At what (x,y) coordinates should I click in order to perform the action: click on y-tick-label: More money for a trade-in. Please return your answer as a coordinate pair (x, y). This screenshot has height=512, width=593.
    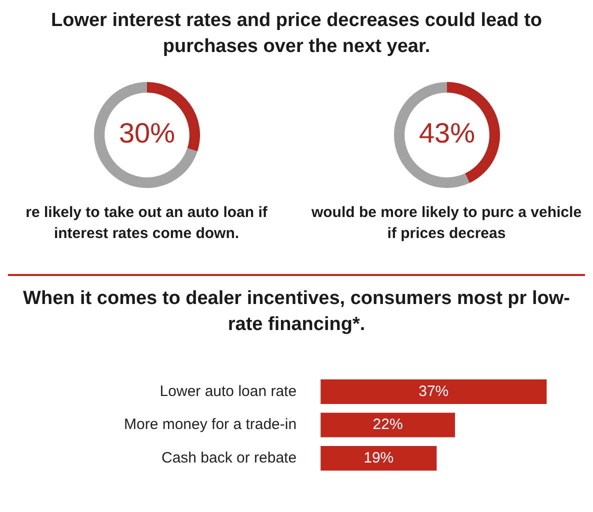
    Looking at the image, I should click on (210, 425).